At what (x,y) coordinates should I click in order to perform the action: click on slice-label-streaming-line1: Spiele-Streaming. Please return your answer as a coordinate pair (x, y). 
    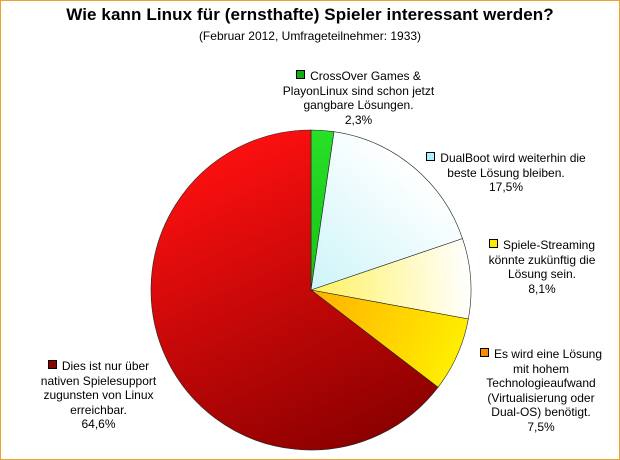
    Looking at the image, I should click on (549, 245).